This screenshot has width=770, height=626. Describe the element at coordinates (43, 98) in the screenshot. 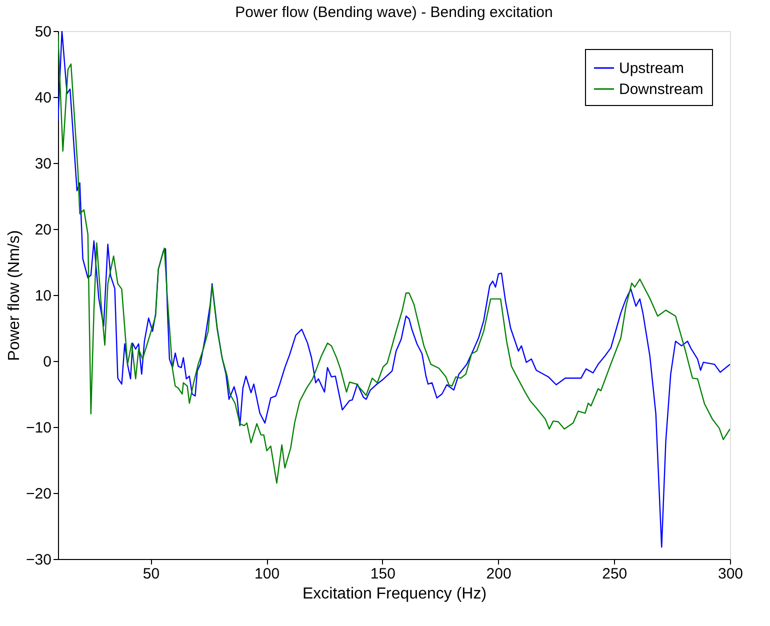

I see `y-tick-label: 40` at that location.